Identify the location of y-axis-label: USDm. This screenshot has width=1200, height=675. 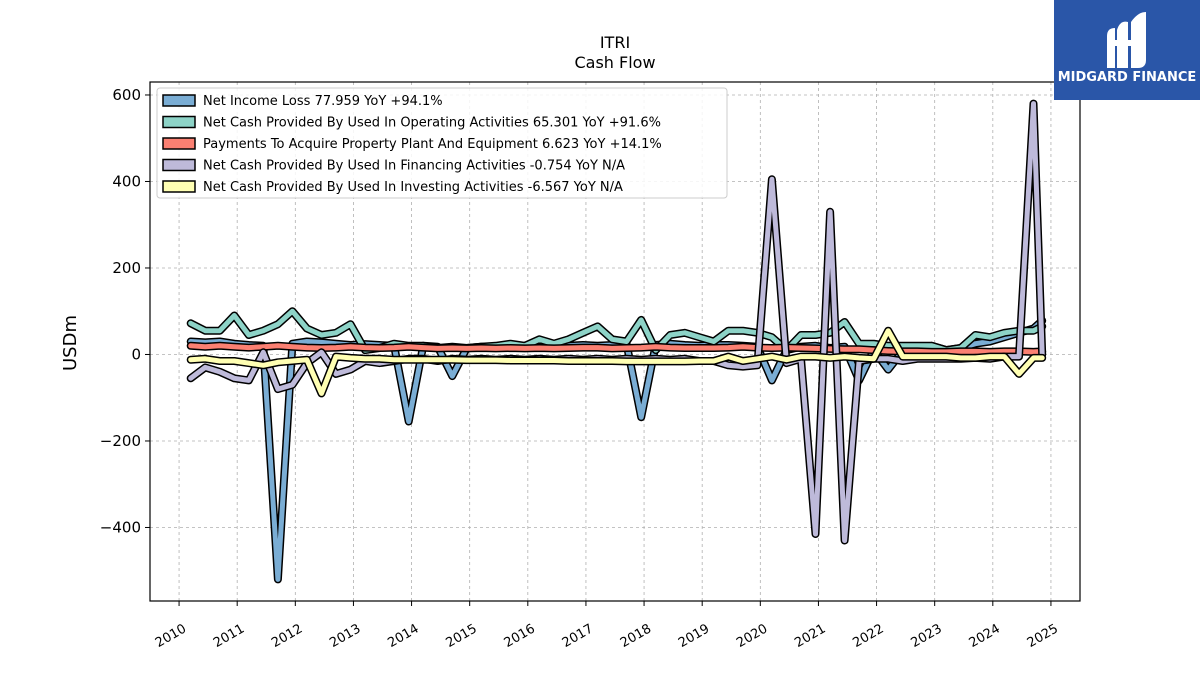
(70, 343).